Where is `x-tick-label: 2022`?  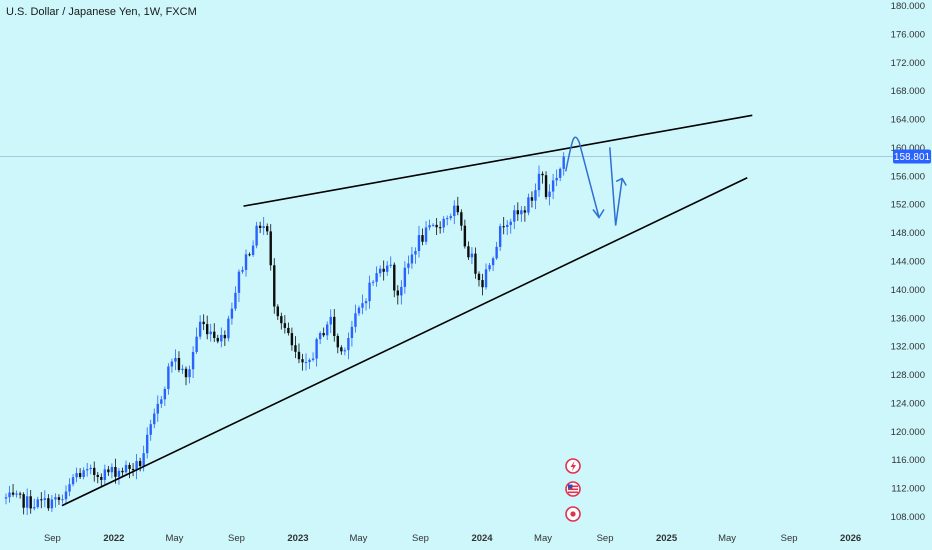 x-tick-label: 2022 is located at coordinates (113, 538).